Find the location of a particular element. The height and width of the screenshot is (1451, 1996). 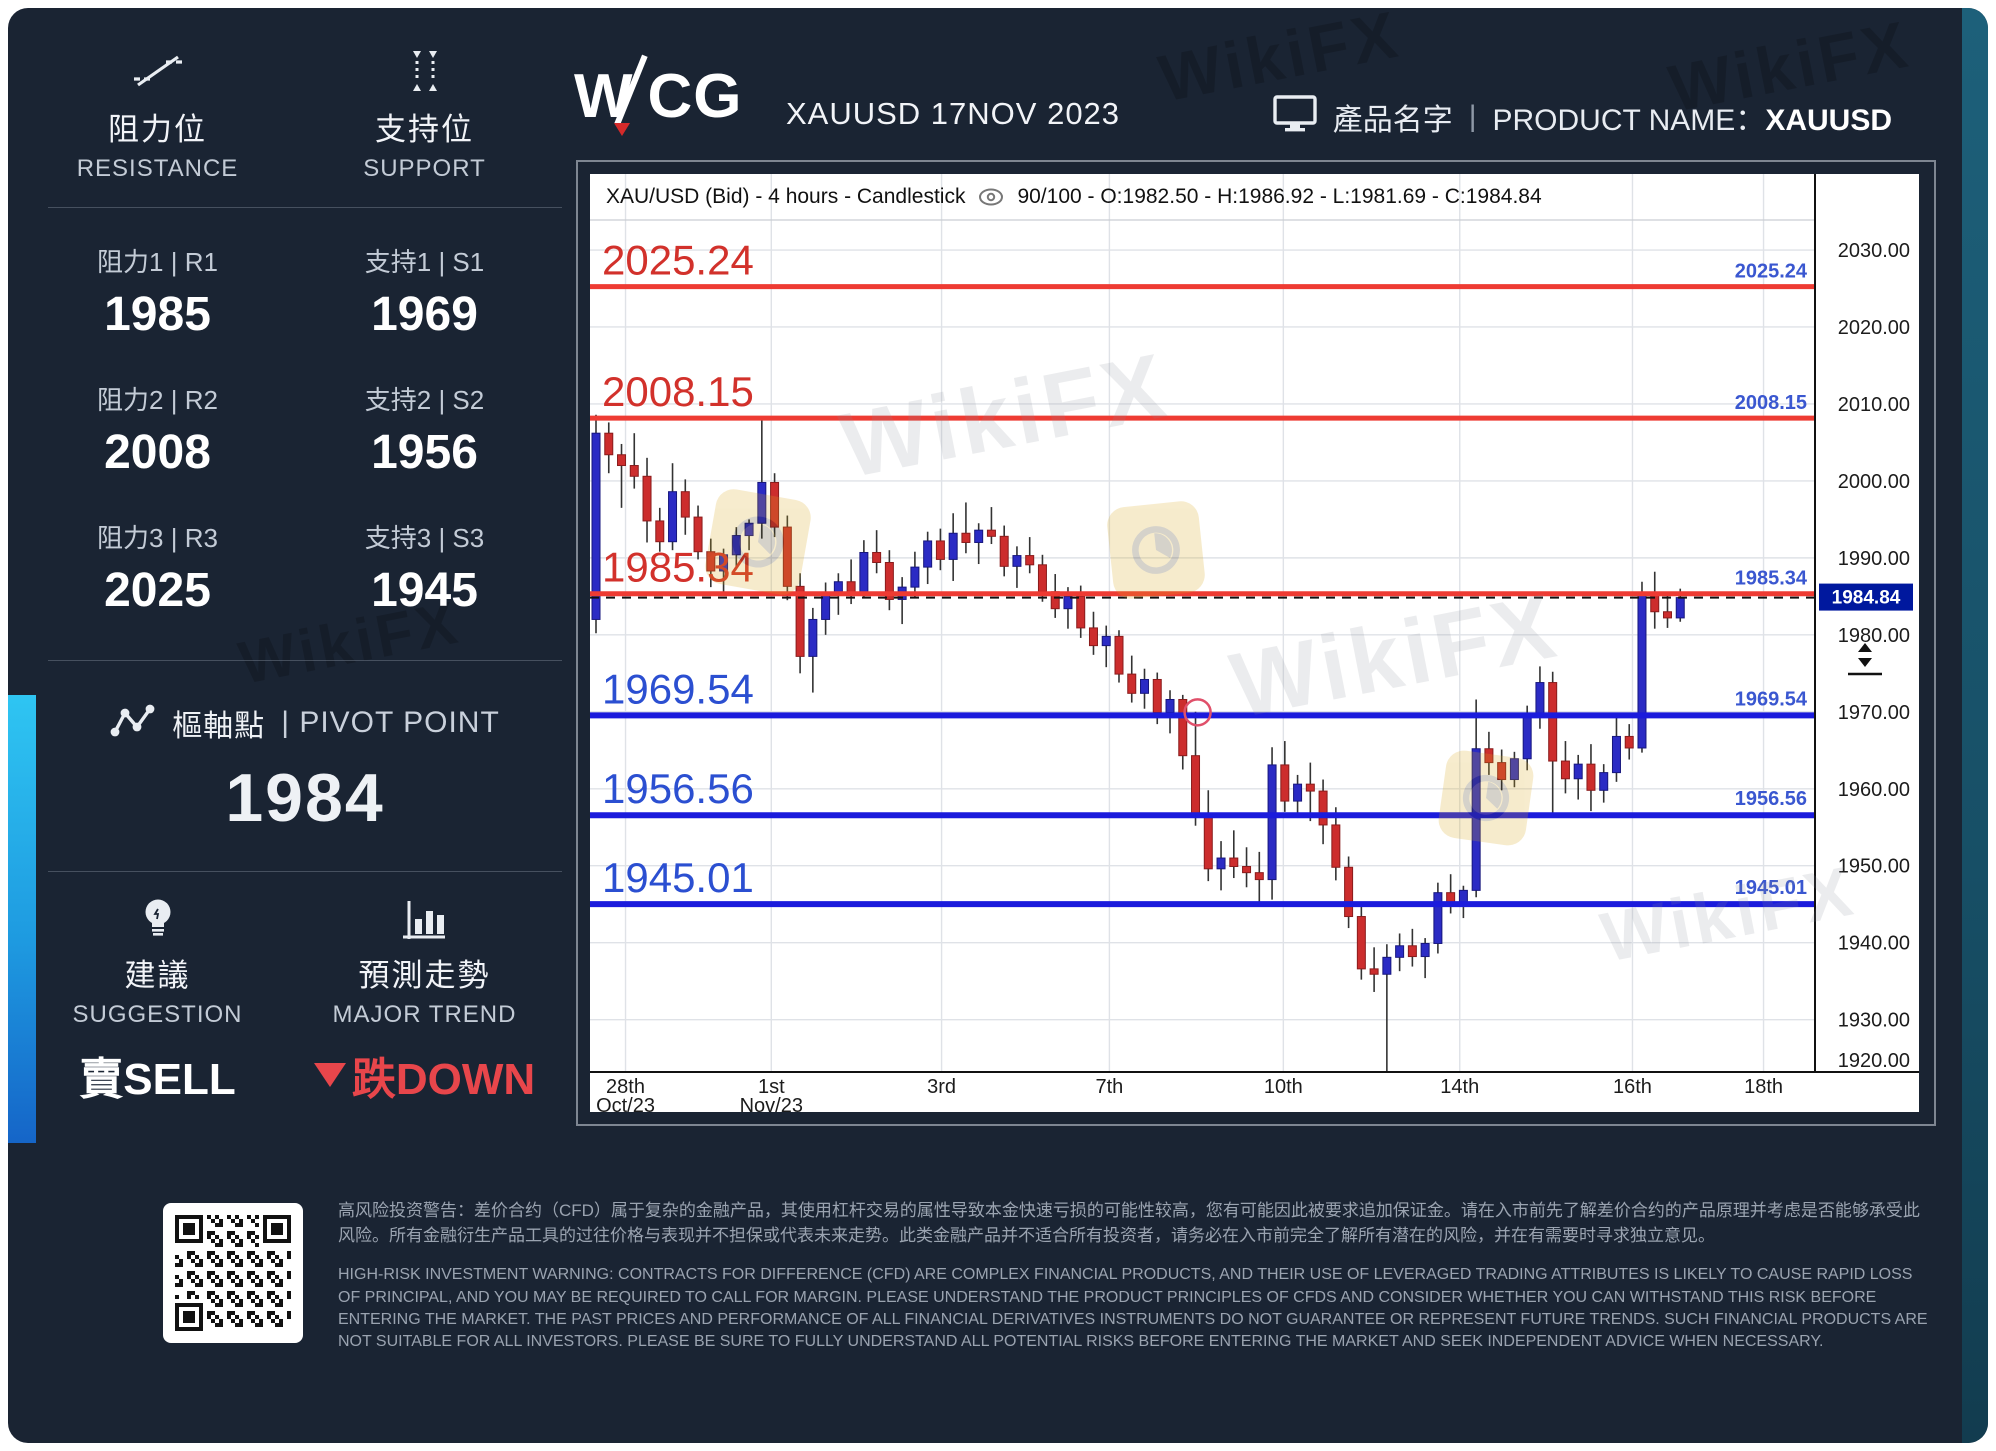

r2-value: 2008 is located at coordinates (157, 452).